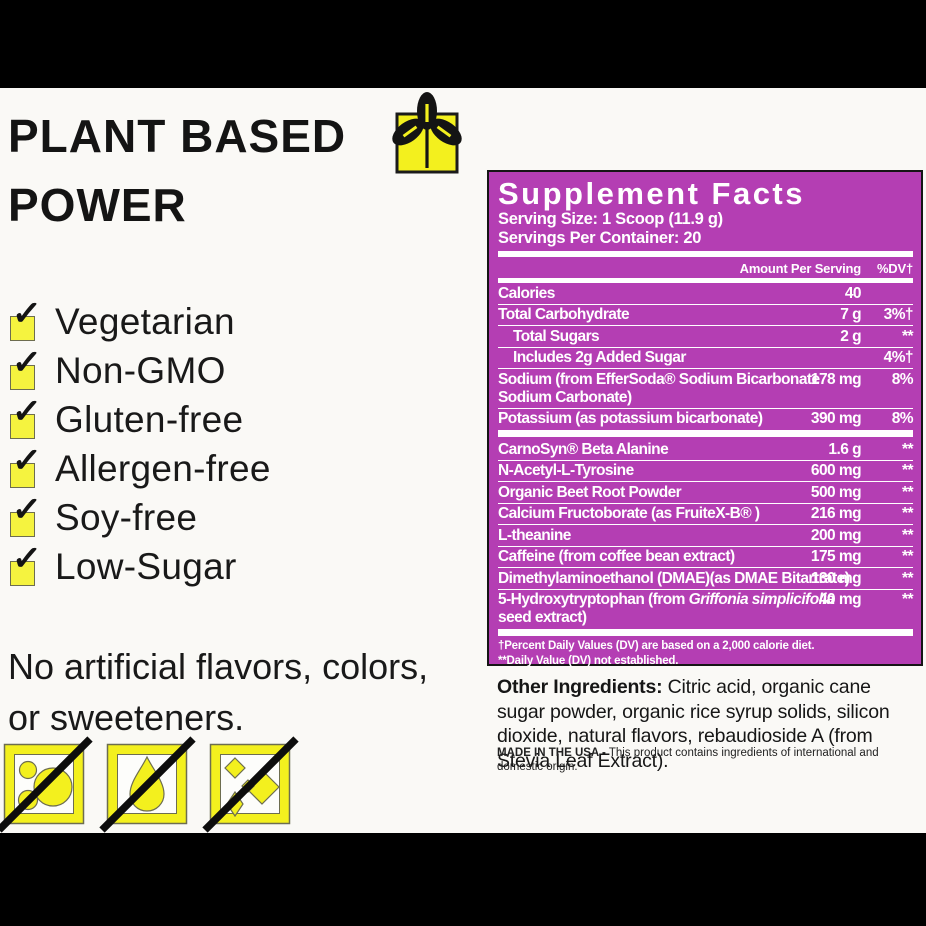 This screenshot has width=926, height=926. I want to click on row-name: Calories, so click(526, 293).